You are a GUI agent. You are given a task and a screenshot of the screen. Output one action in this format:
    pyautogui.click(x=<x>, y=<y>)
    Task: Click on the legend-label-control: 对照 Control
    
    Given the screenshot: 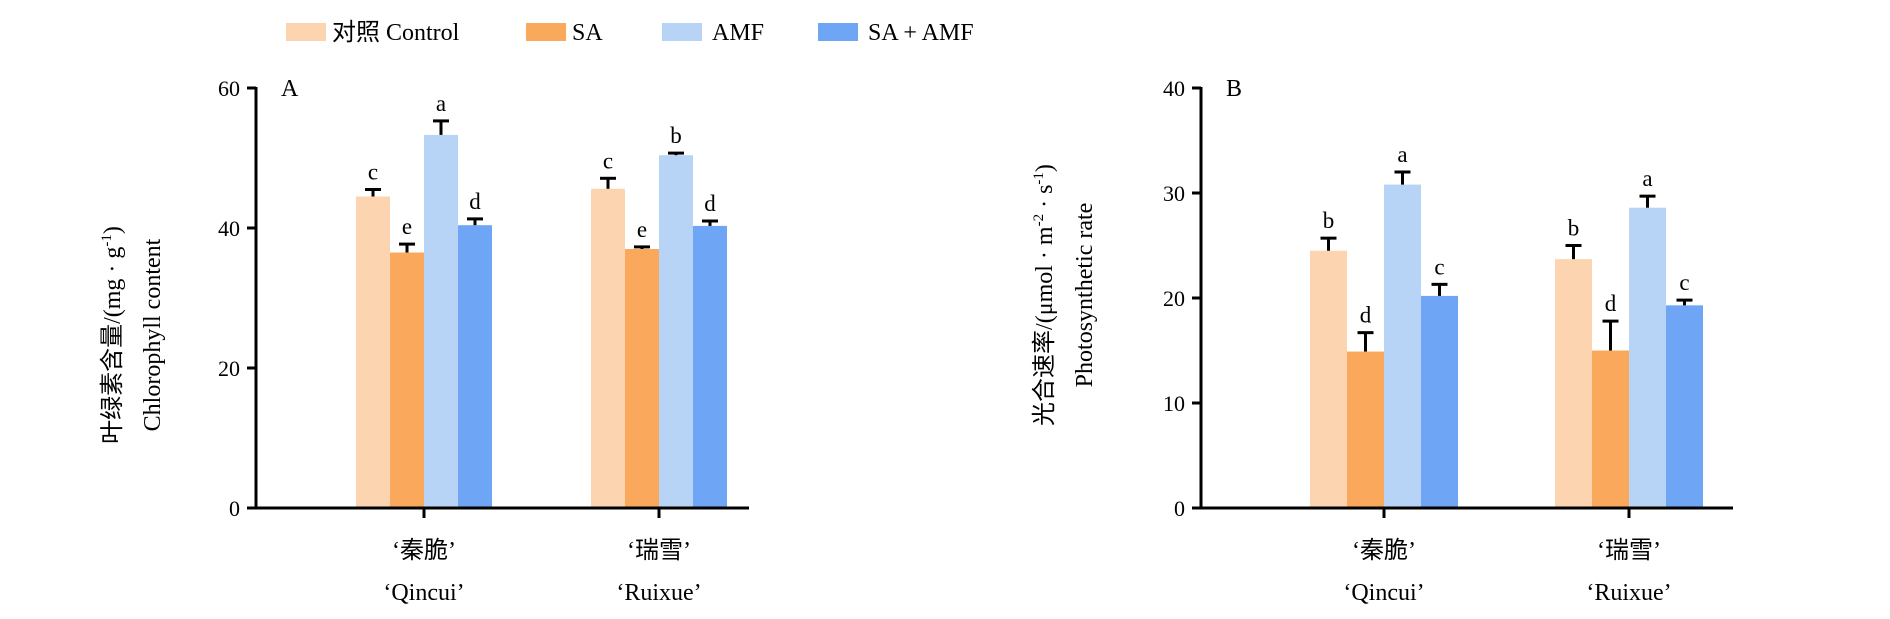 What is the action you would take?
    pyautogui.click(x=396, y=32)
    